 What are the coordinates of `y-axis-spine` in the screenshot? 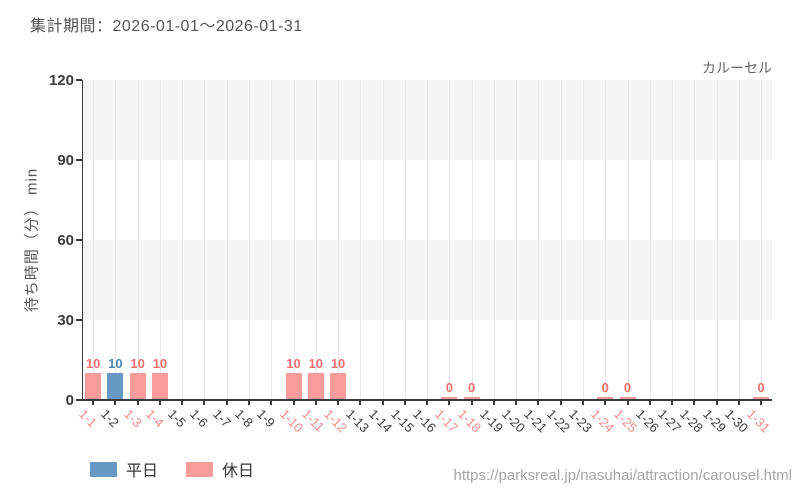 It's located at (82, 240).